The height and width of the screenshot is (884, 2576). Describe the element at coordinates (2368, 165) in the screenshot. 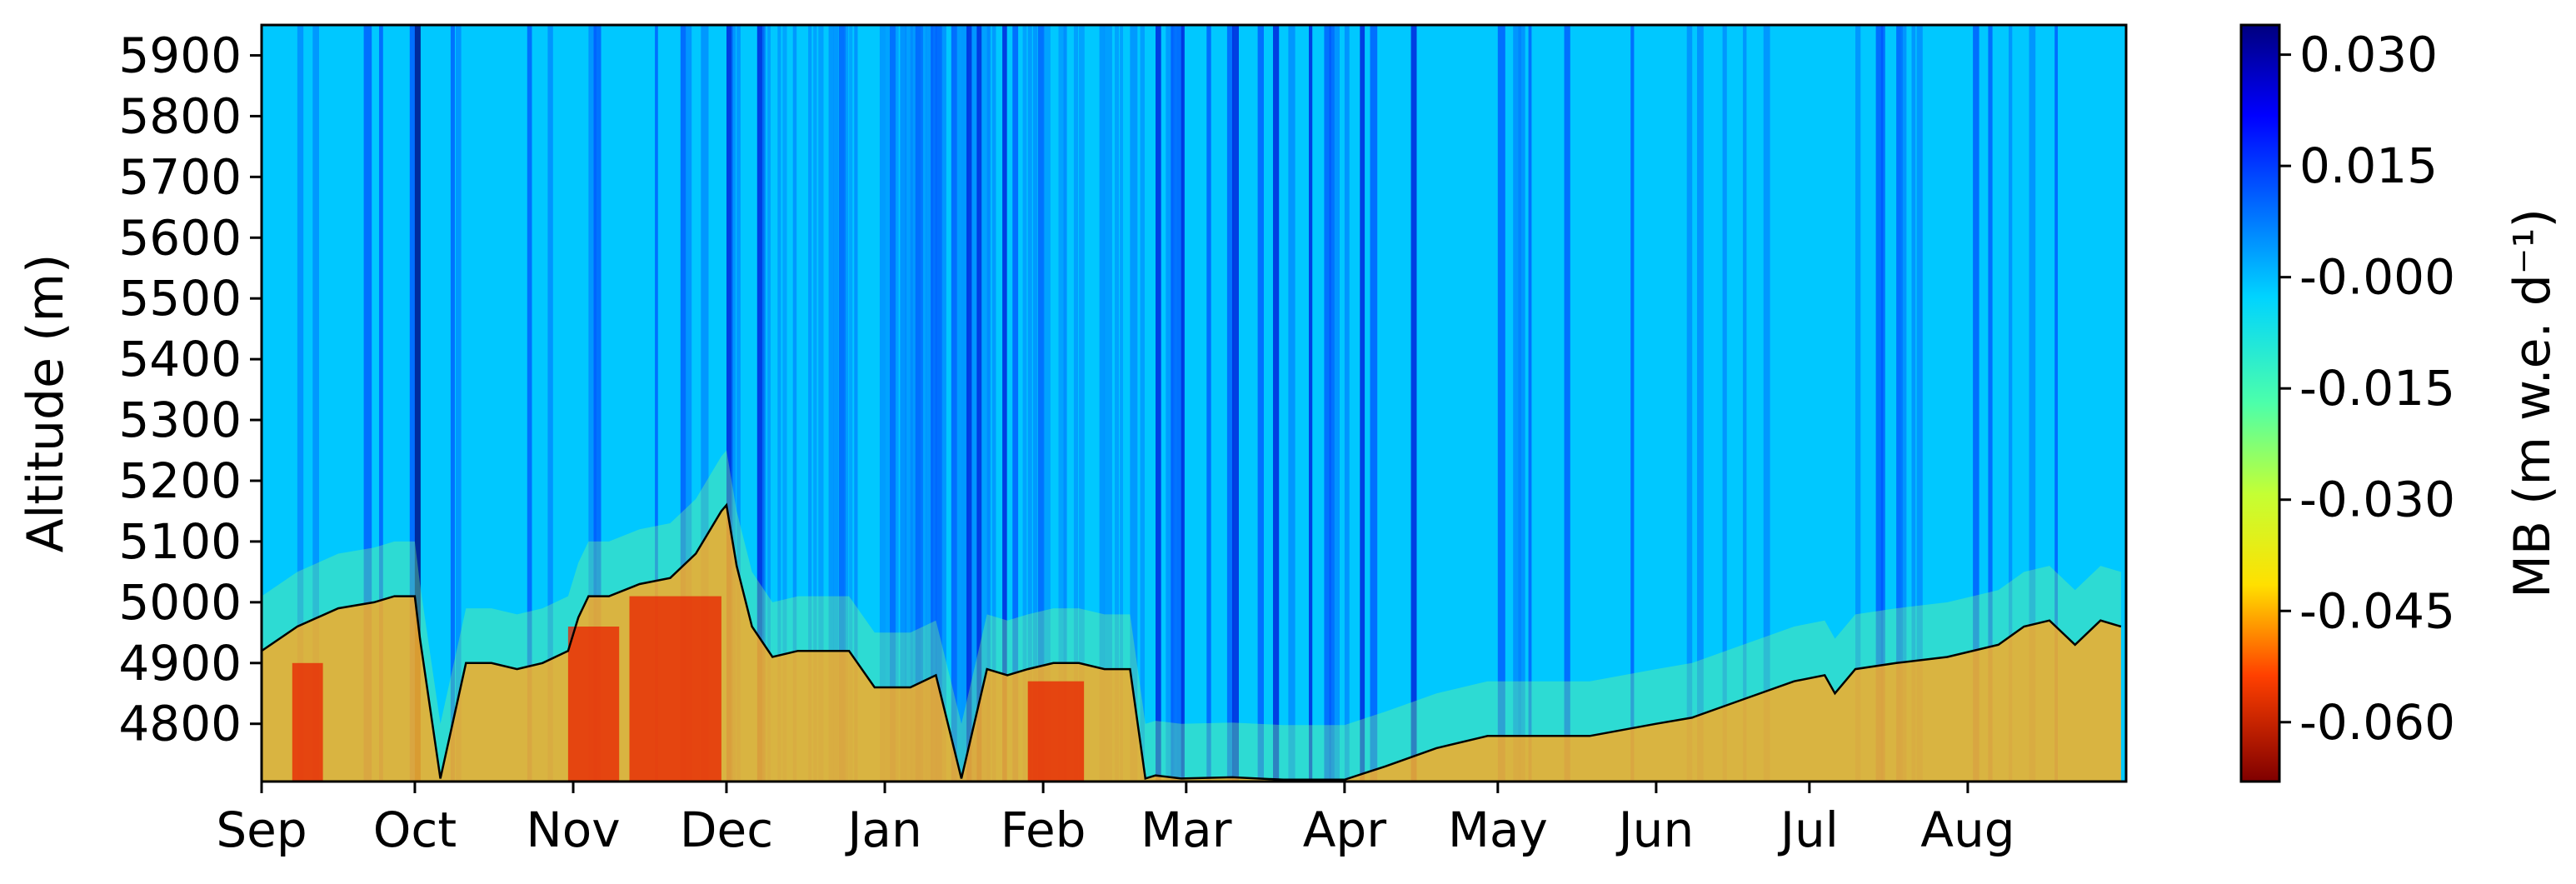

I see `colorbar-tick-label: 0.015` at that location.